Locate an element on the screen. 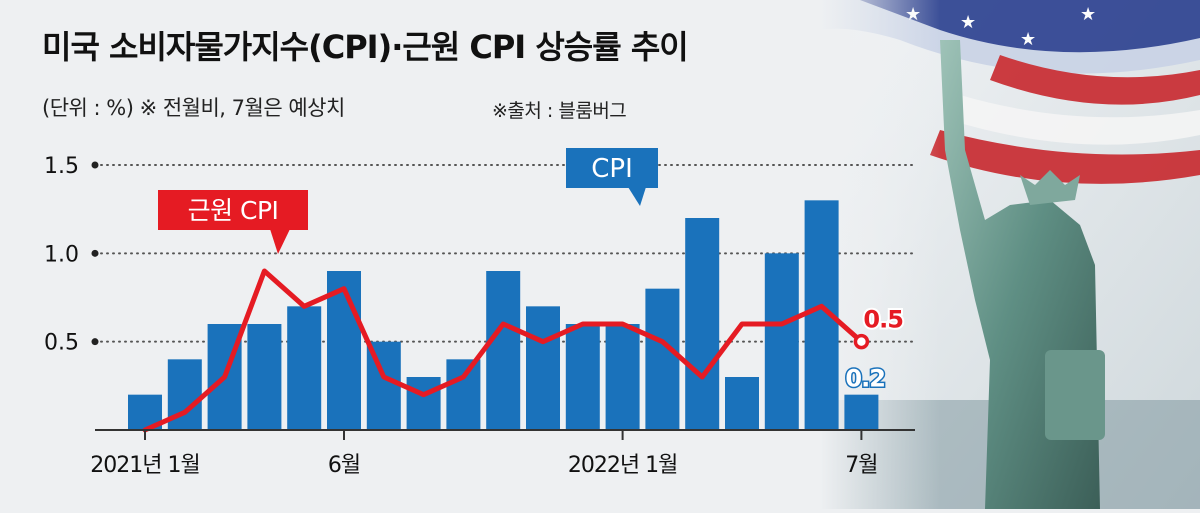  x-tick-label: 7월 is located at coordinates (861, 465).